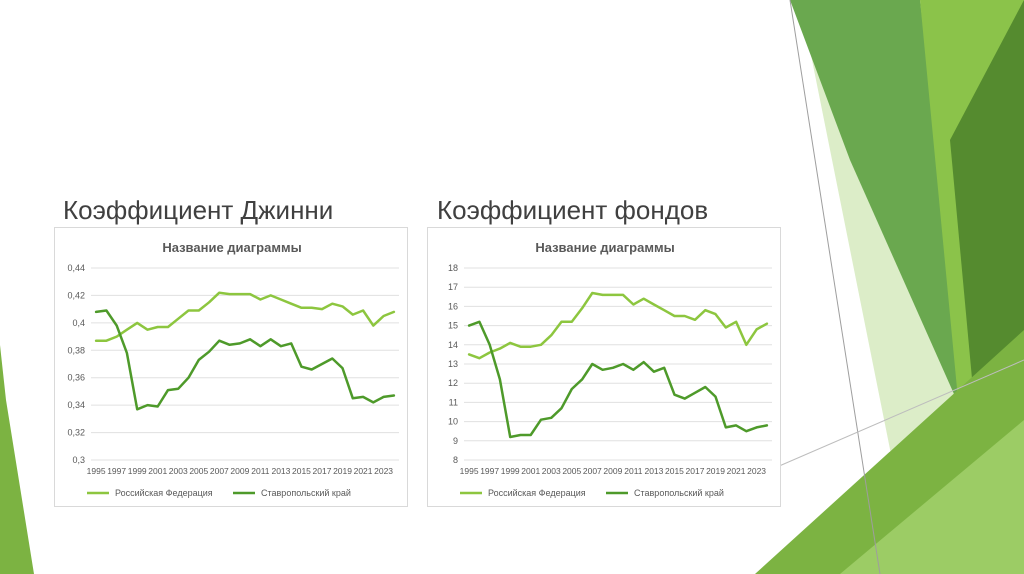 The image size is (1024, 574). Describe the element at coordinates (76, 405) in the screenshot. I see `y-tick-label: 0,34` at that location.